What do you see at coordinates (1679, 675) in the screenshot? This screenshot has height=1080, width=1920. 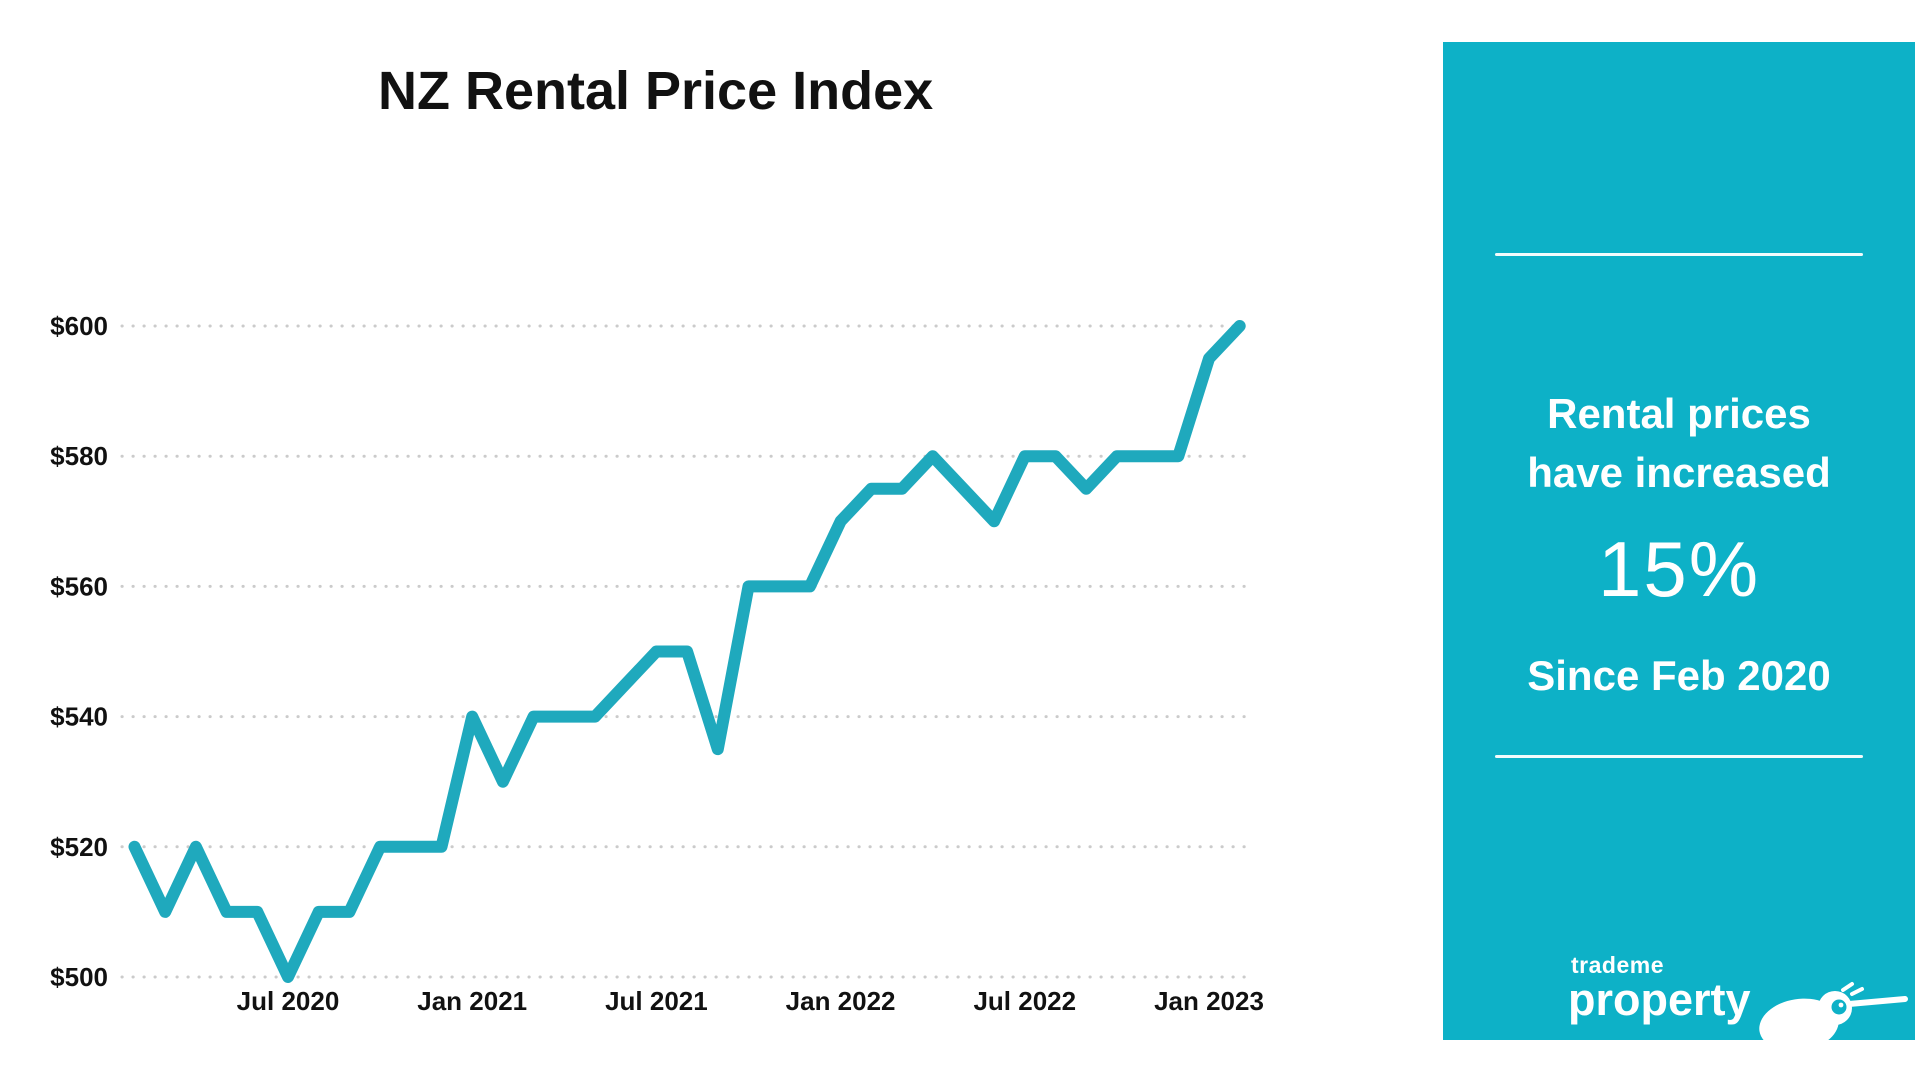 I see `stat-period: Since Feb 2020` at bounding box center [1679, 675].